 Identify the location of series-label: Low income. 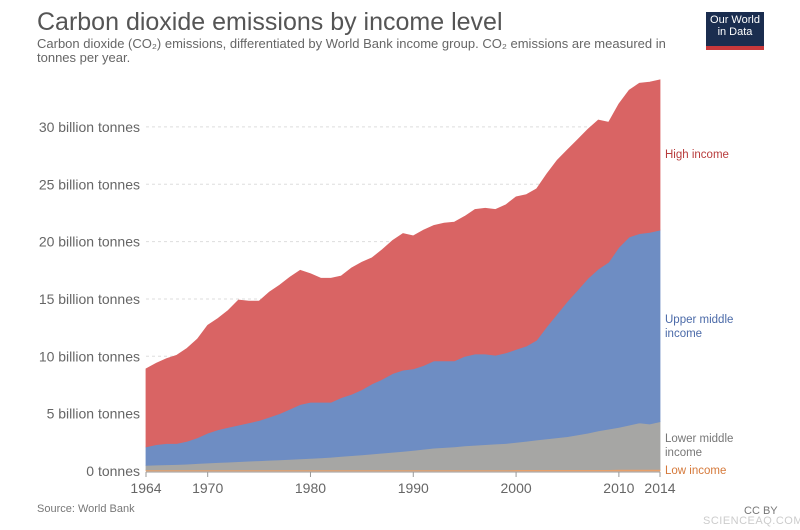
(695, 471).